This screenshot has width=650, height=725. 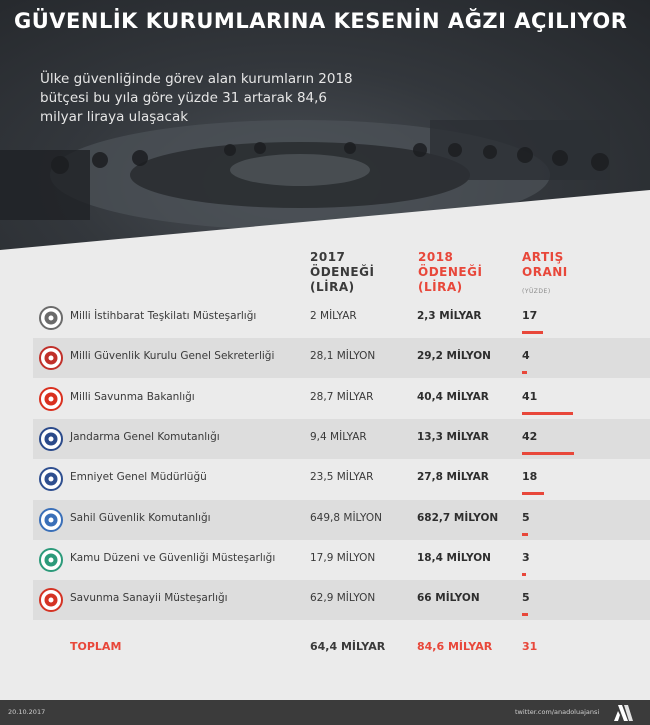 What do you see at coordinates (450, 272) in the screenshot?
I see `header-2018: 2018 ÖDENEĞİ (LİRA)` at bounding box center [450, 272].